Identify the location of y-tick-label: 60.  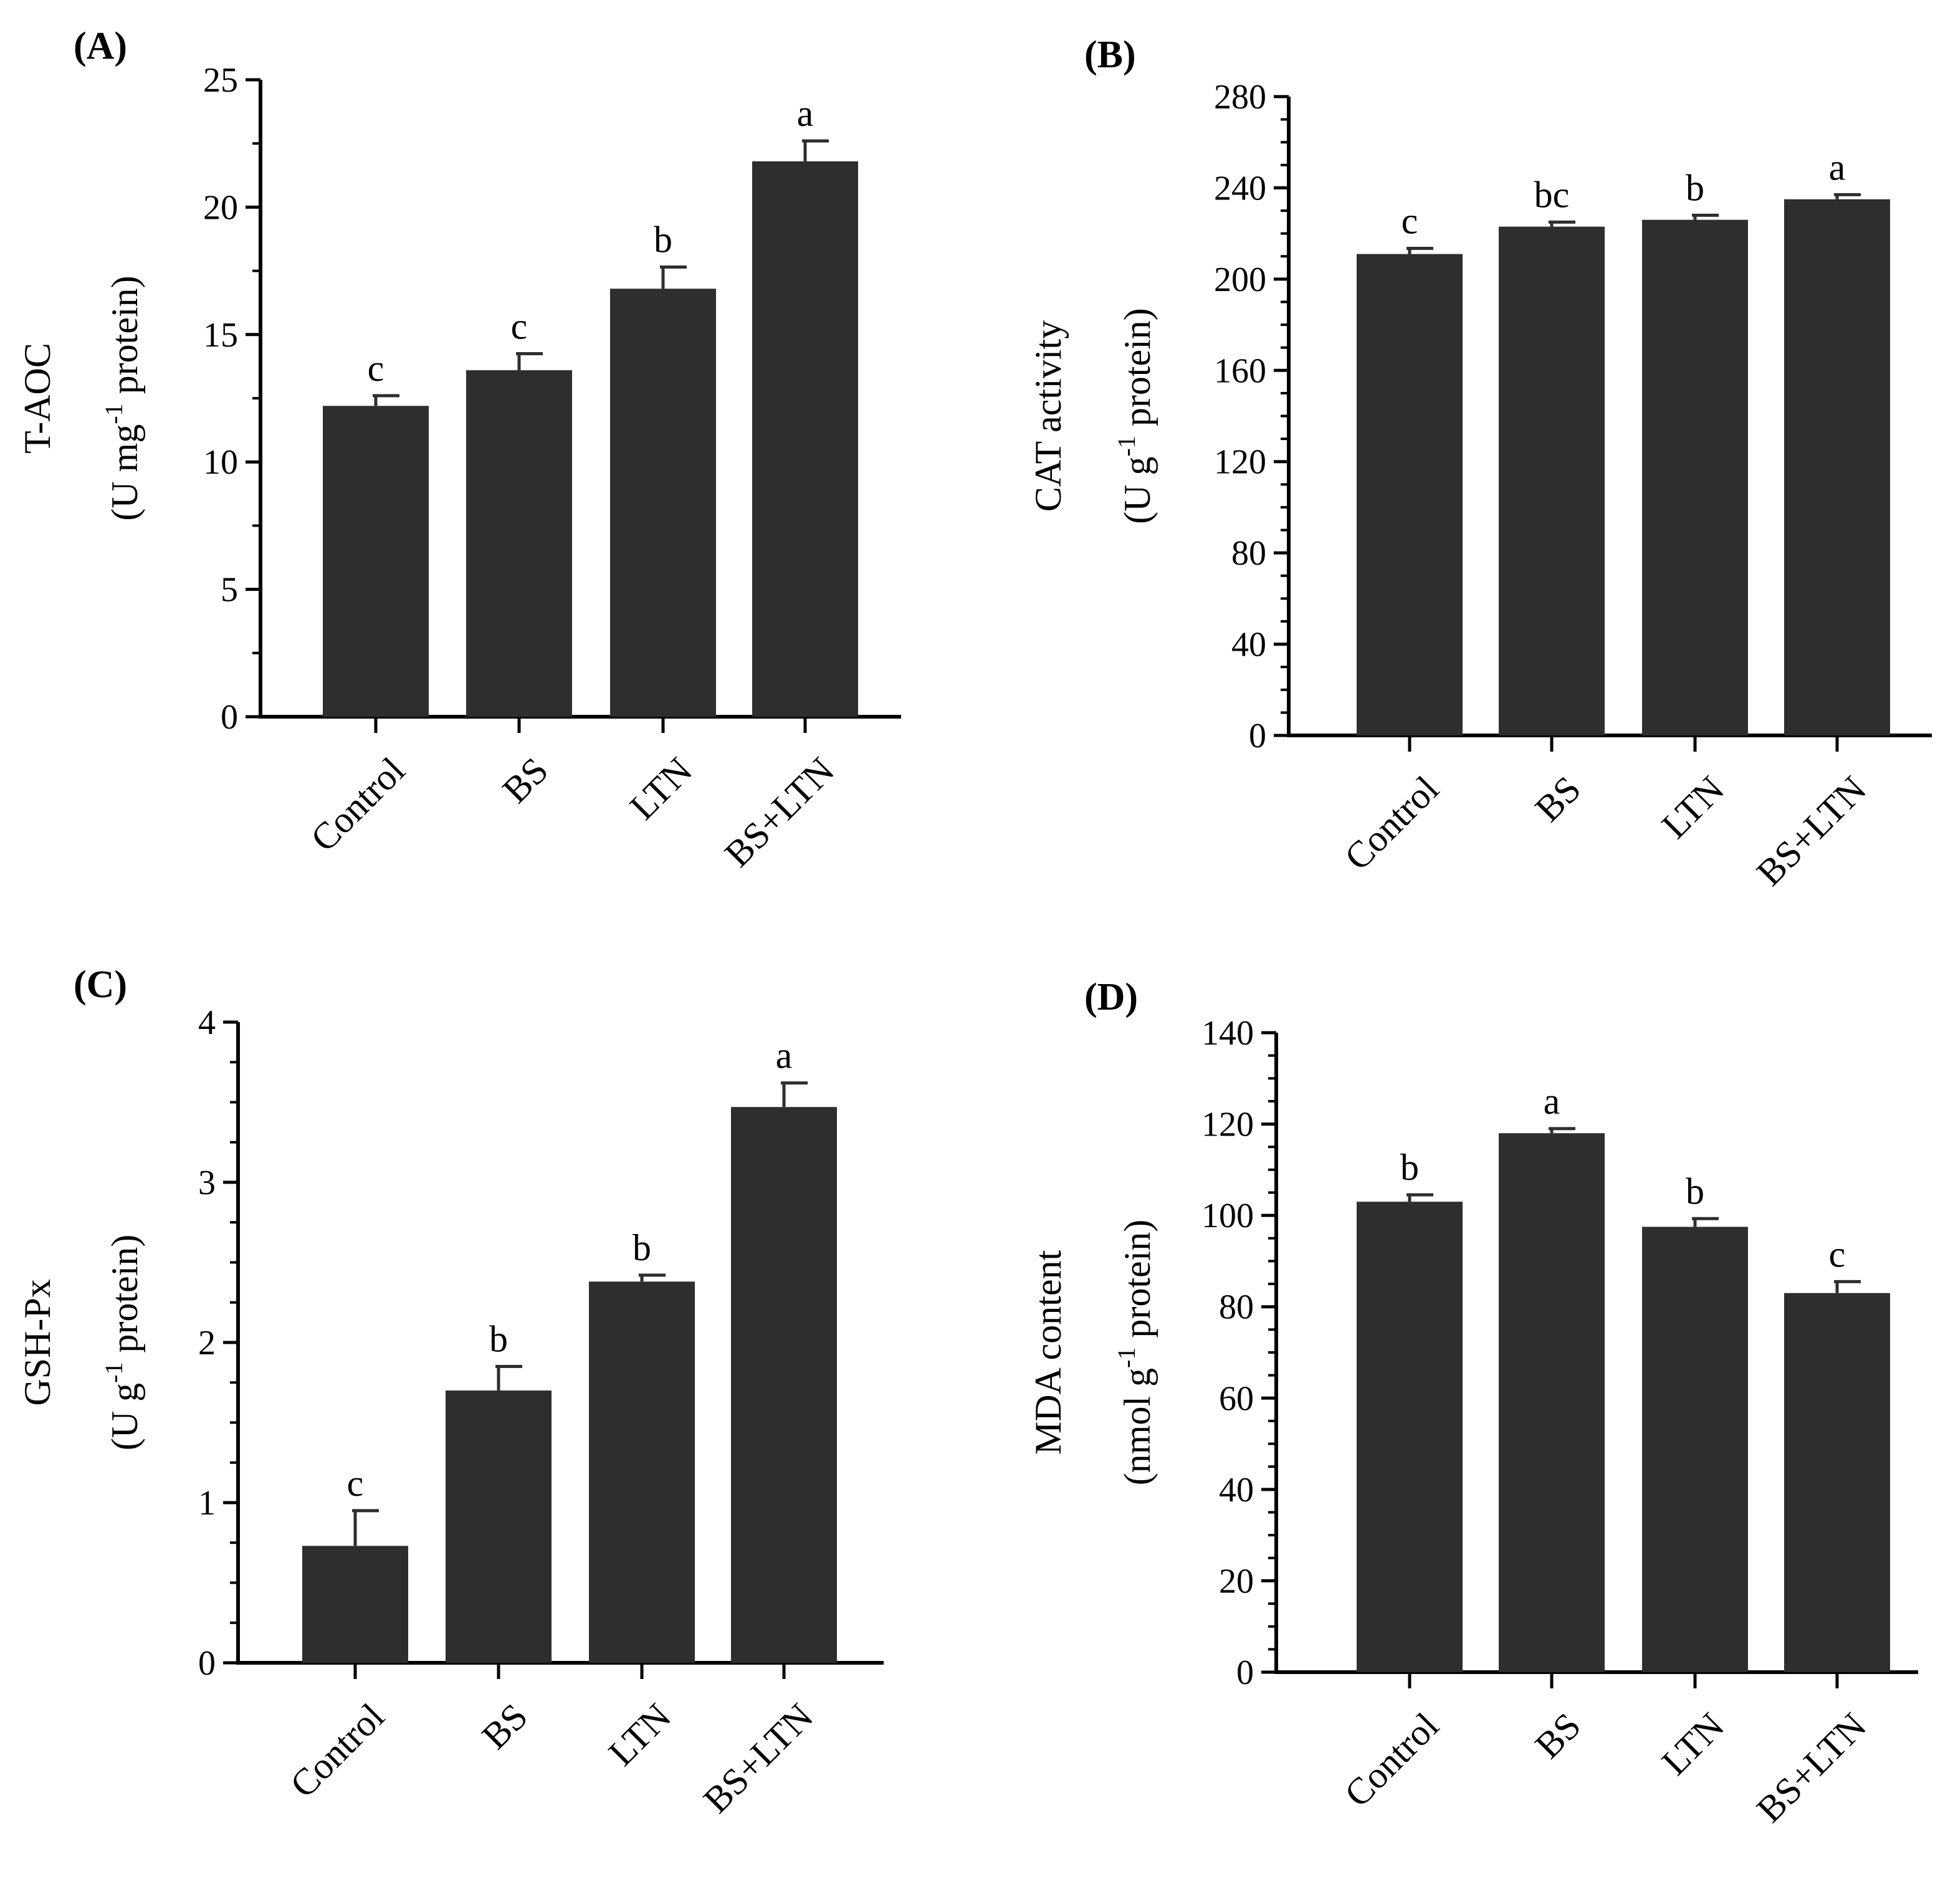
(1237, 1399).